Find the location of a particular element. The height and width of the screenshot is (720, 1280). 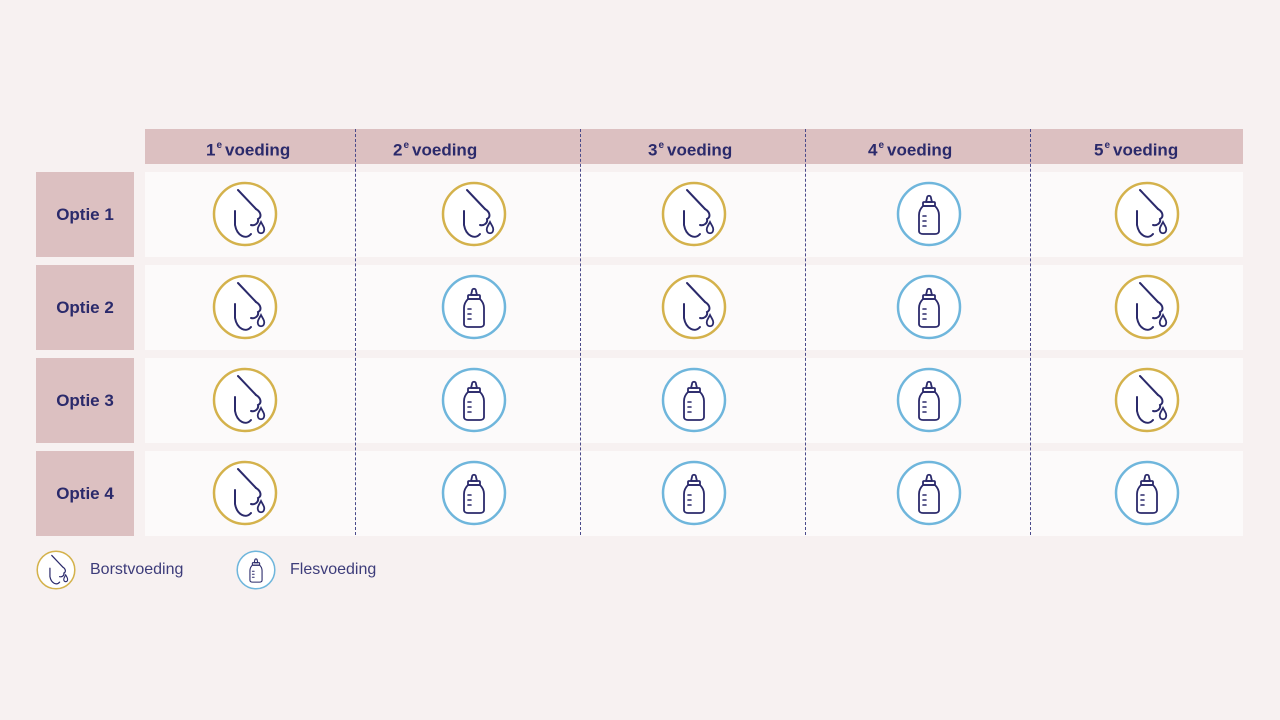

column-header-1: 1e voeding is located at coordinates (248, 146).